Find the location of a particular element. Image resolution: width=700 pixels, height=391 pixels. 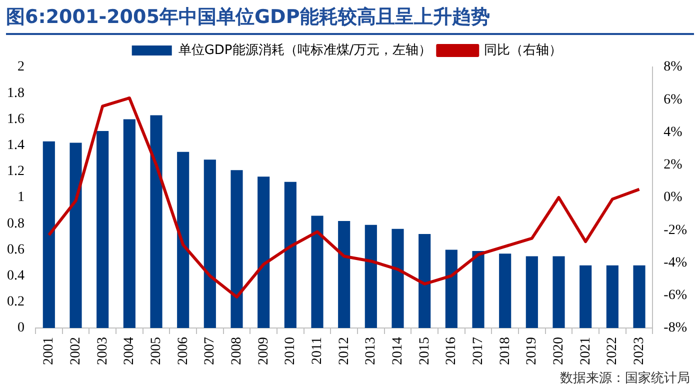

y-tick-label: 0.8 is located at coordinates (15, 224).